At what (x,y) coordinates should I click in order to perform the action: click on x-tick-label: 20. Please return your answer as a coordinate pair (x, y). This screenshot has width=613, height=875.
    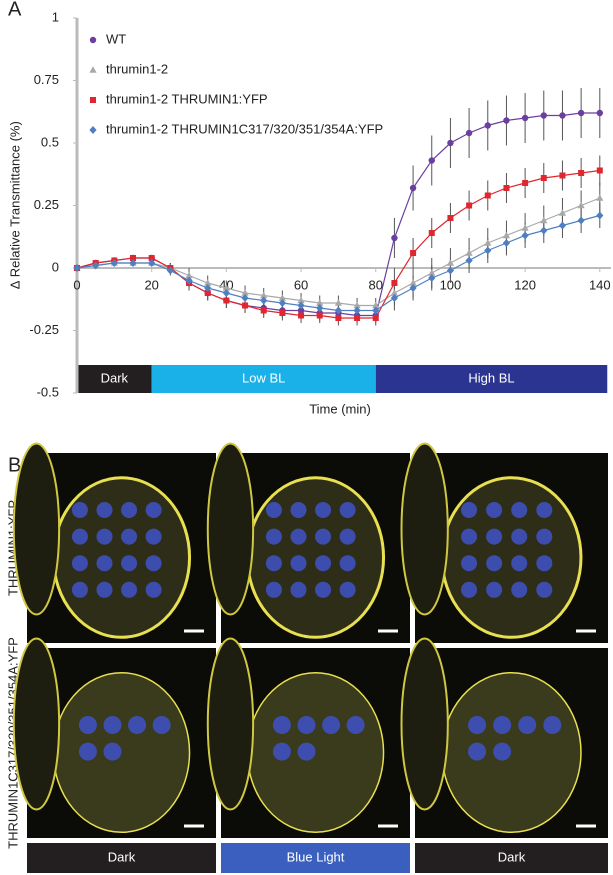
    Looking at the image, I should click on (151, 284).